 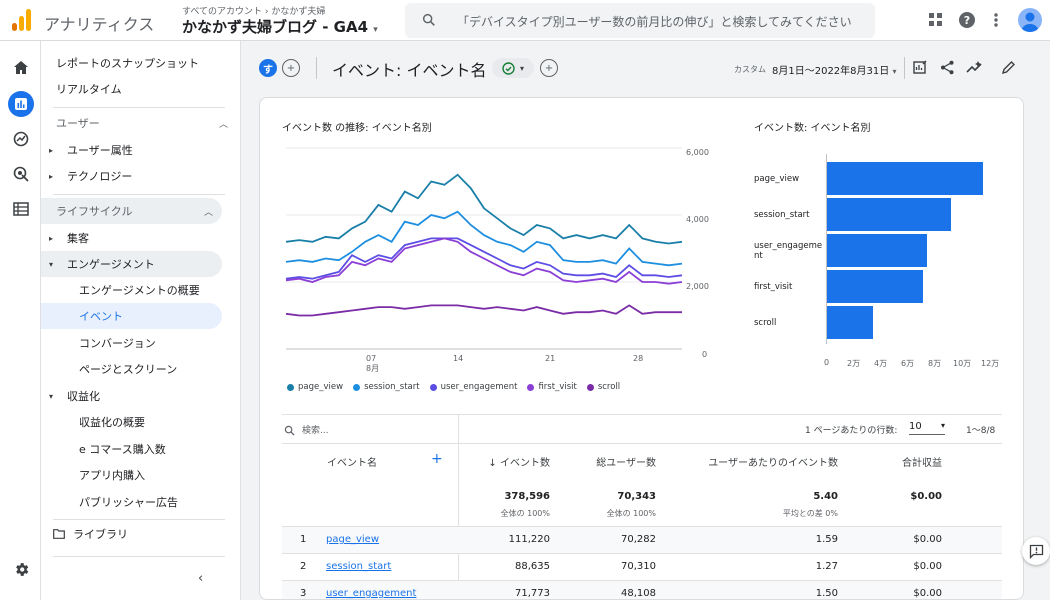 I want to click on insights-icon, so click(x=974, y=67).